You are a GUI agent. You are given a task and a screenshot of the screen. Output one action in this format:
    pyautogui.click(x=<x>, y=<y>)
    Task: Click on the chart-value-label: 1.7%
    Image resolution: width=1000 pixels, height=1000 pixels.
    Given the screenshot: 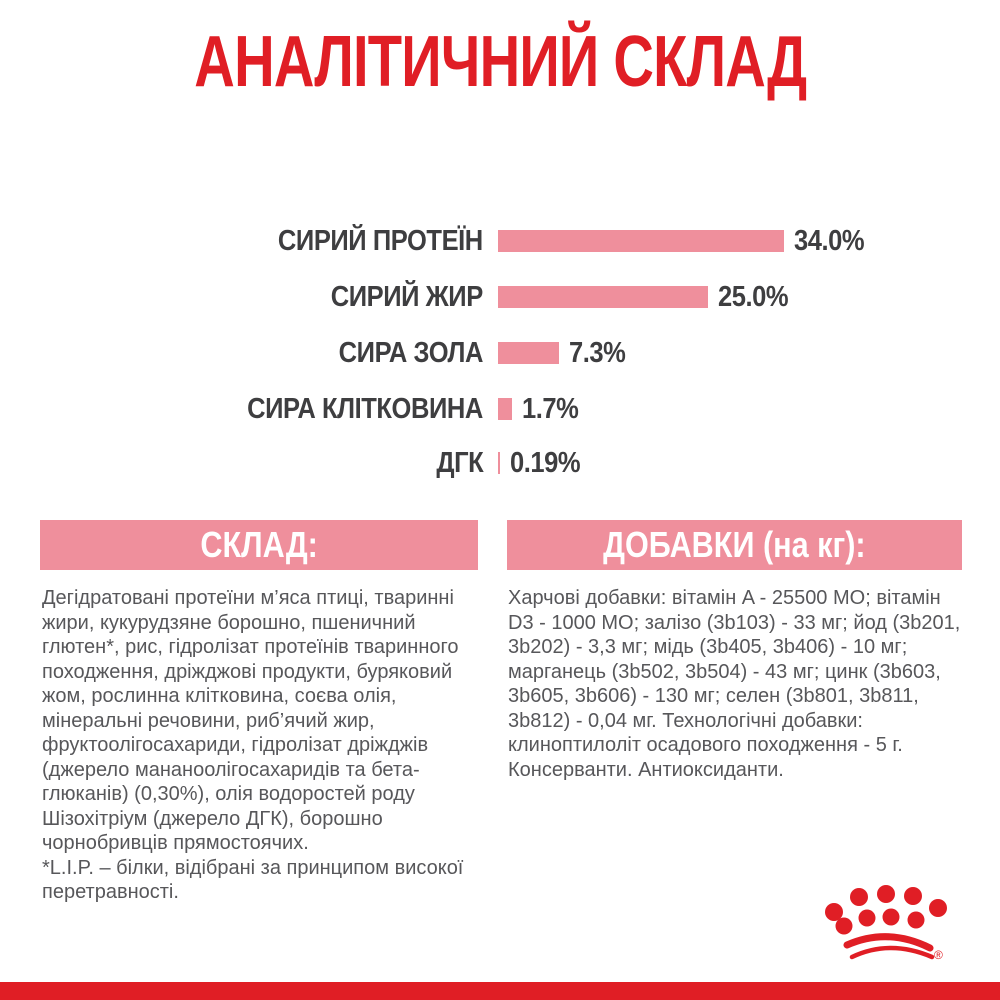 What is the action you would take?
    pyautogui.click(x=554, y=409)
    